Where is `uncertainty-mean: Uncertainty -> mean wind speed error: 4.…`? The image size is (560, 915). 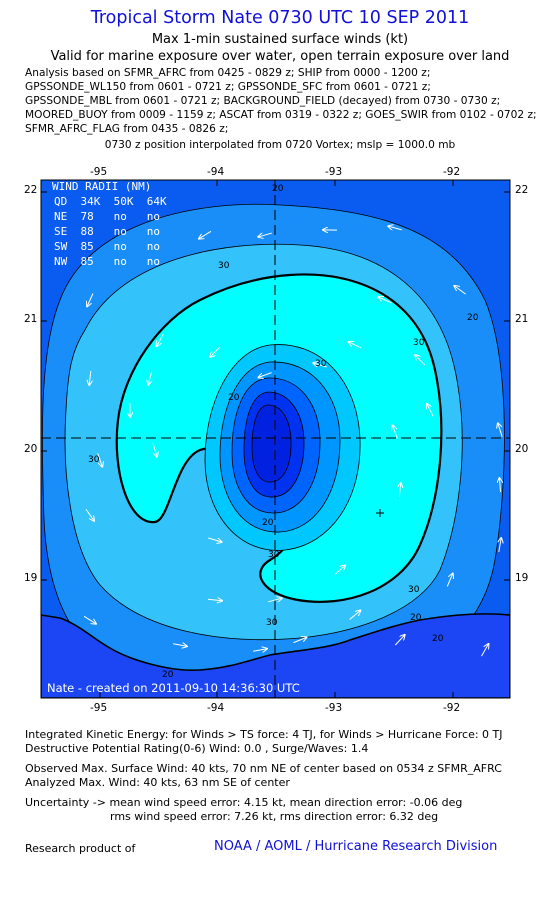
uncertainty-mean: Uncertainty -> mean wind speed error: 4.… is located at coordinates (244, 802).